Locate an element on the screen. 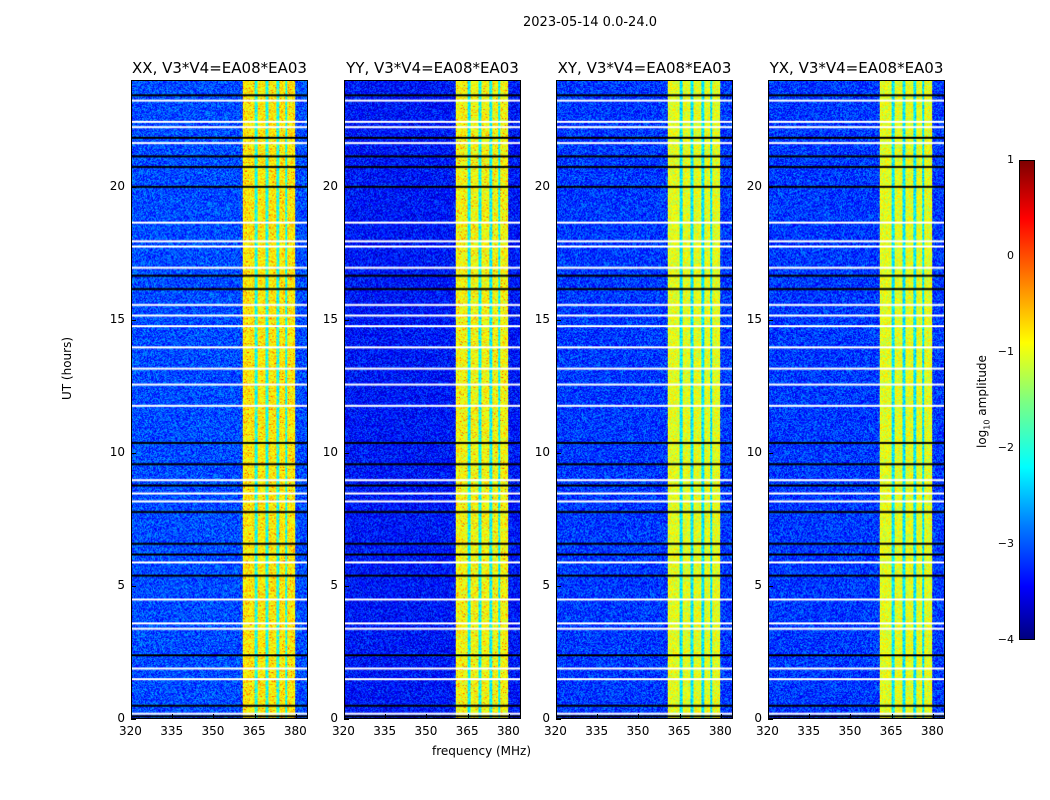 This screenshot has width=1050, height=800. colorbar-tick-label: −3 is located at coordinates (1005, 543).